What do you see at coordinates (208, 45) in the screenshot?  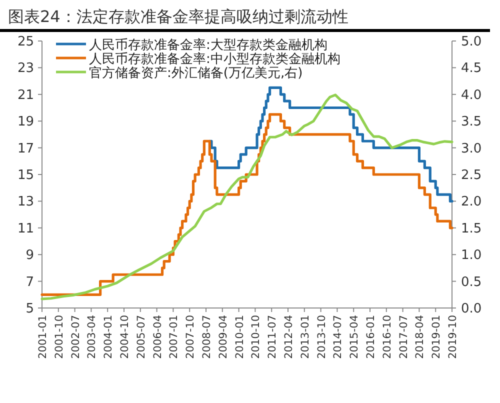 I see `legend-label: 人民币存款准备金率:大型存款类金融机构` at bounding box center [208, 45].